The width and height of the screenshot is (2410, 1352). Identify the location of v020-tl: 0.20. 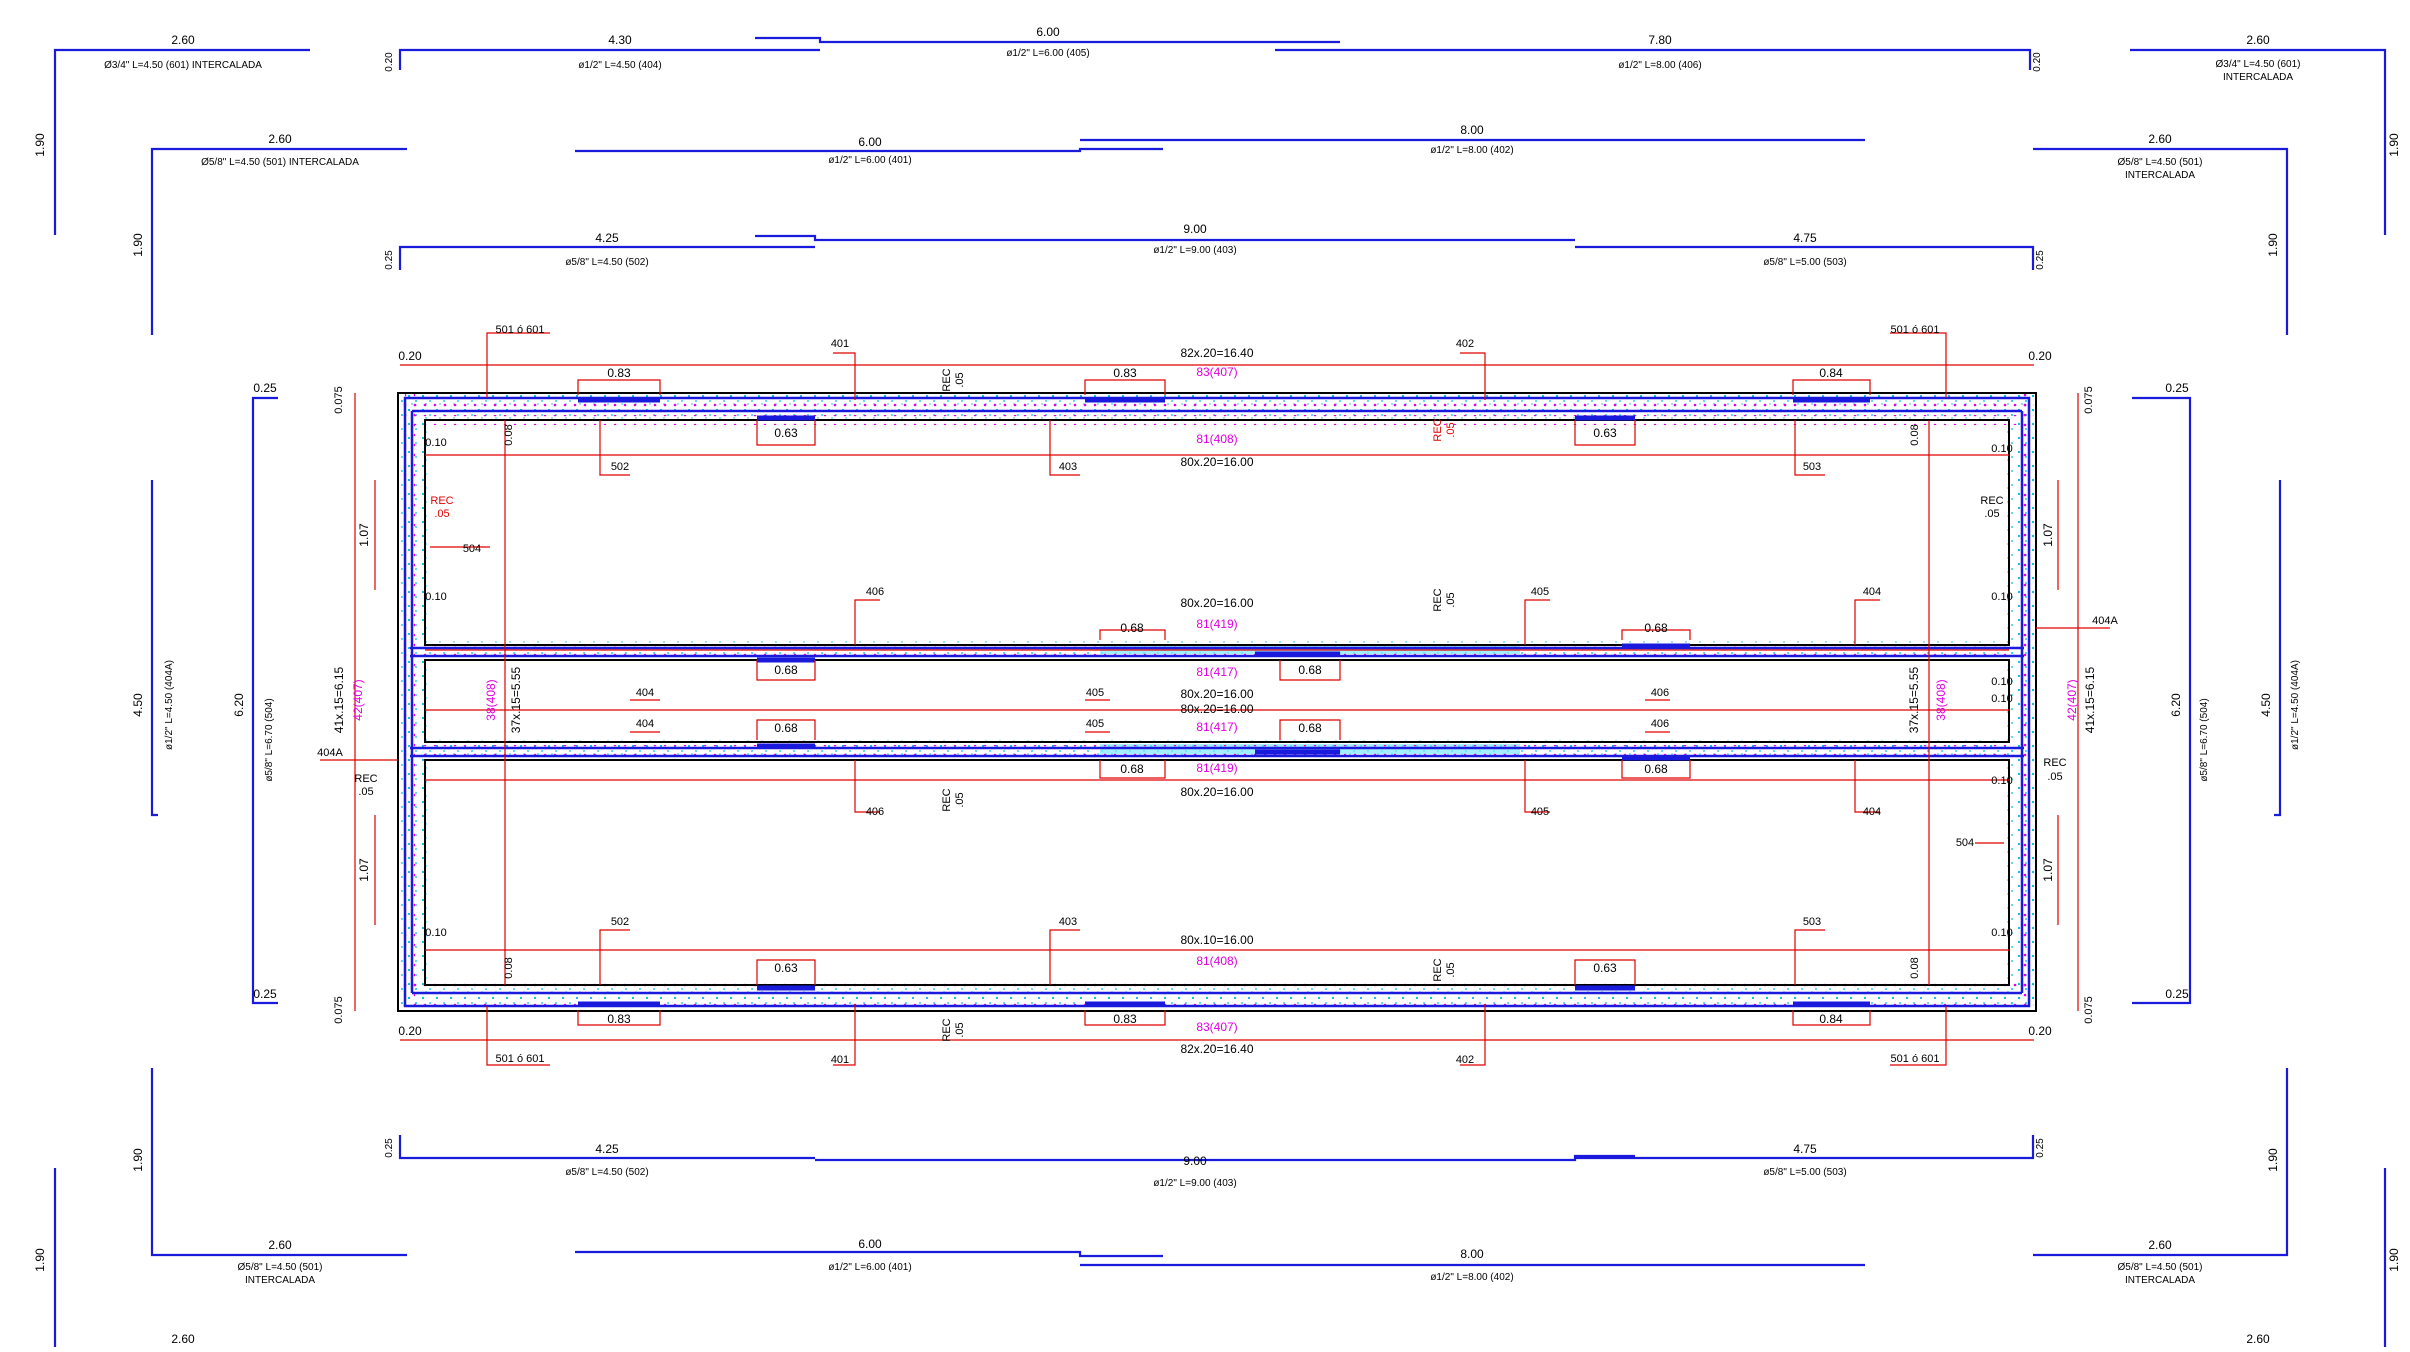
(410, 356).